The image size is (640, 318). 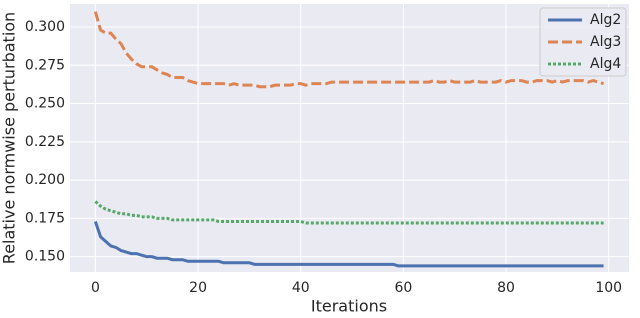 I want to click on series-line, so click(x=348, y=244).